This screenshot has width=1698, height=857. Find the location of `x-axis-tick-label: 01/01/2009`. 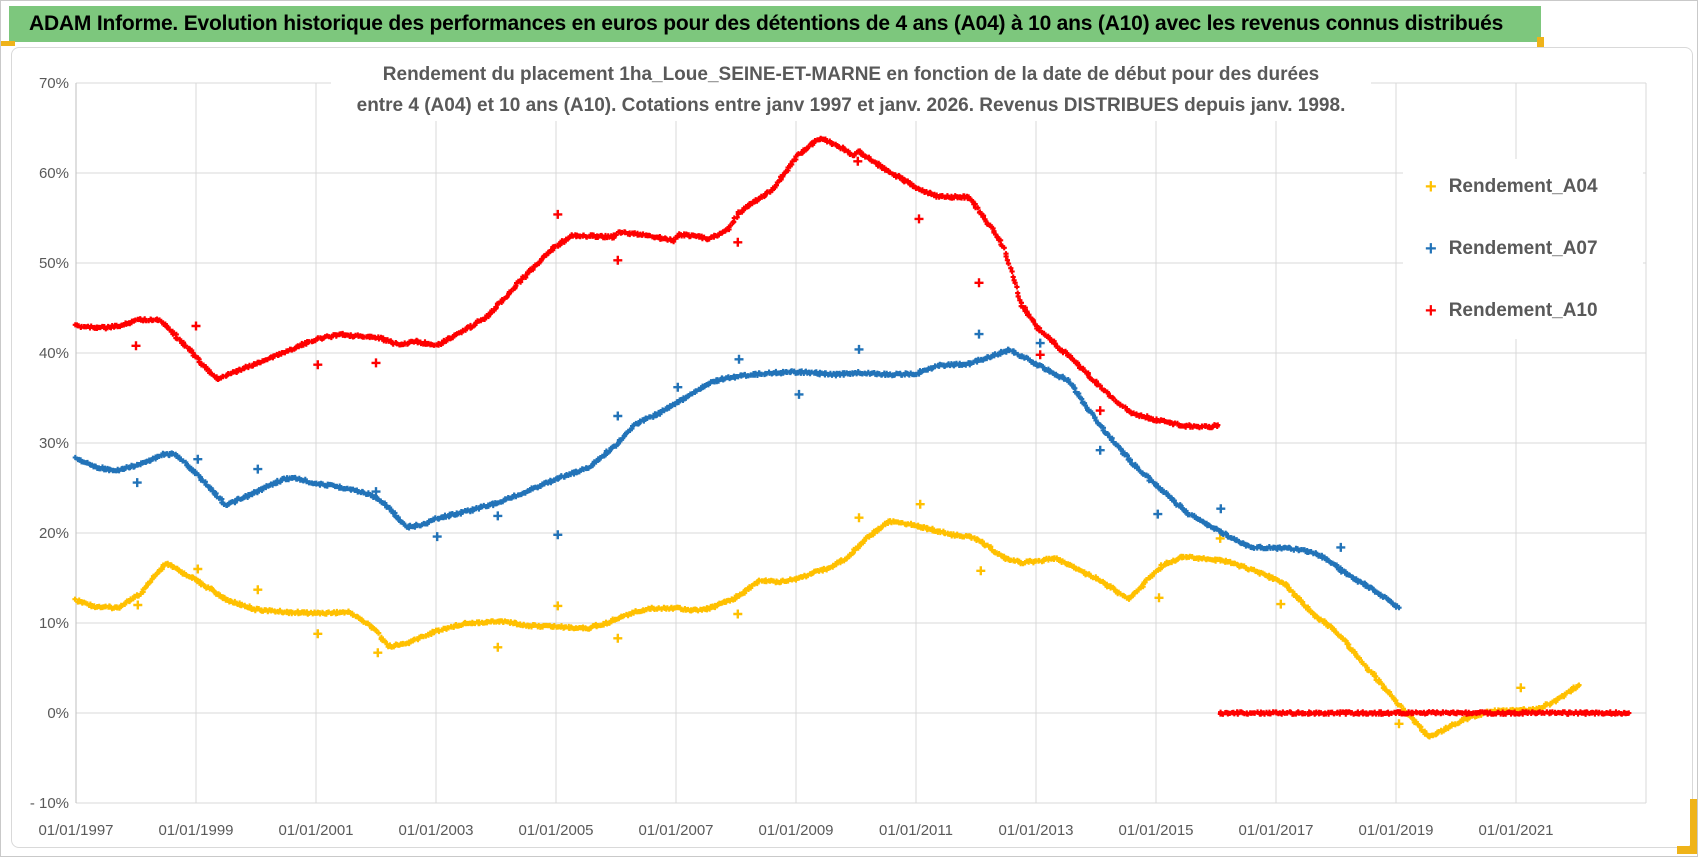

x-axis-tick-label: 01/01/2009 is located at coordinates (795, 830).